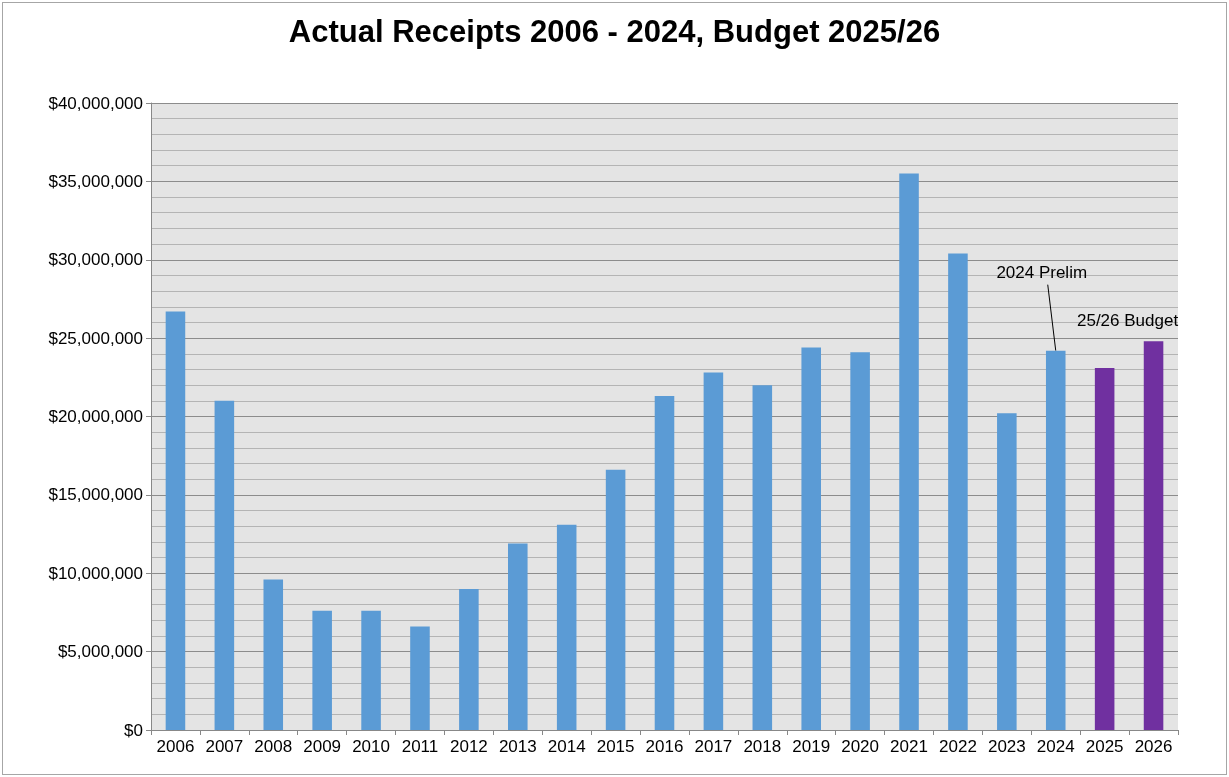  What do you see at coordinates (133, 730) in the screenshot?
I see `y-tick-label: $0` at bounding box center [133, 730].